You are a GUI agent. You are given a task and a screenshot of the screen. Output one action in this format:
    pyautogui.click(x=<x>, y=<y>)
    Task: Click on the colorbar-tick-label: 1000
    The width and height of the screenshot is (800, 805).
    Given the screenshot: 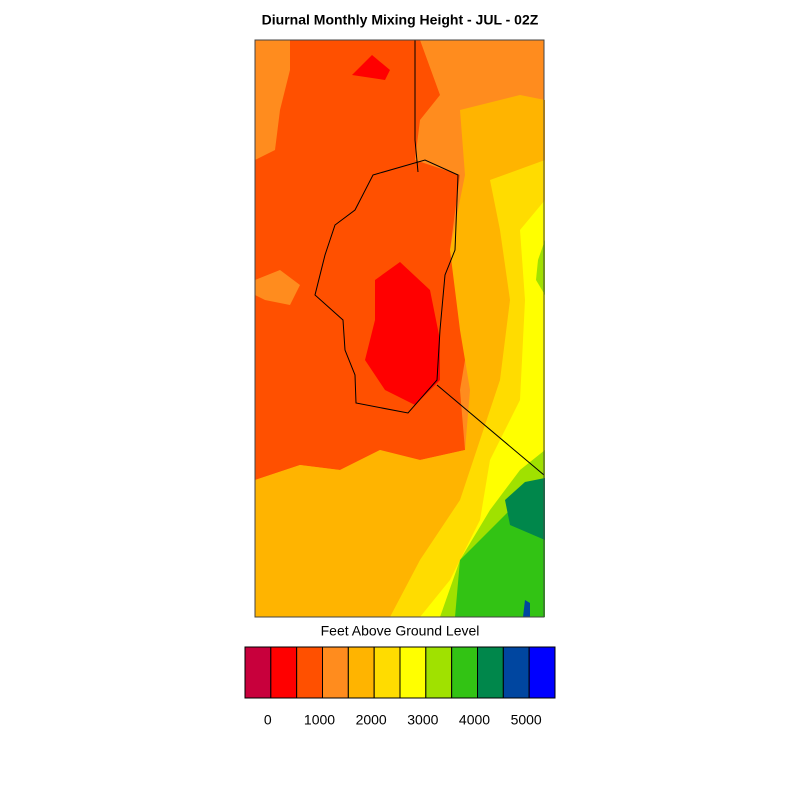 What is the action you would take?
    pyautogui.click(x=319, y=720)
    